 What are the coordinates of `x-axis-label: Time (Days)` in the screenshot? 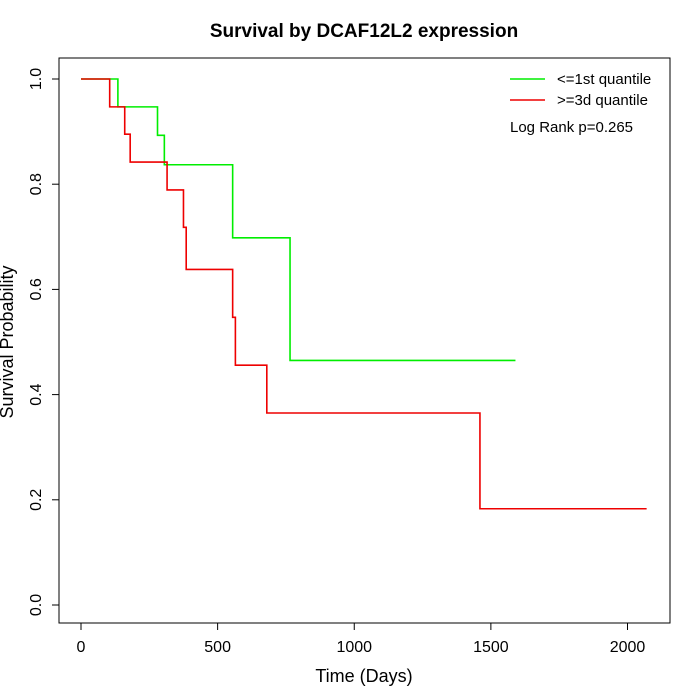 It's located at (363, 676).